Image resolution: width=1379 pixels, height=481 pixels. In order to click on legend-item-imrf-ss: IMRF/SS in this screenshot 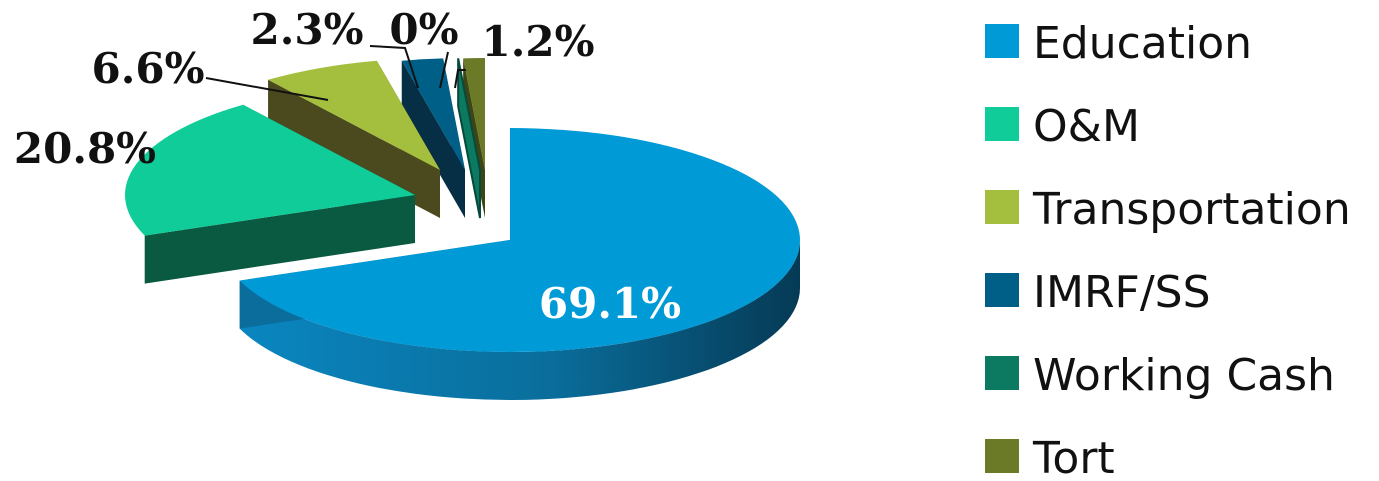, I will do `click(1098, 292)`.